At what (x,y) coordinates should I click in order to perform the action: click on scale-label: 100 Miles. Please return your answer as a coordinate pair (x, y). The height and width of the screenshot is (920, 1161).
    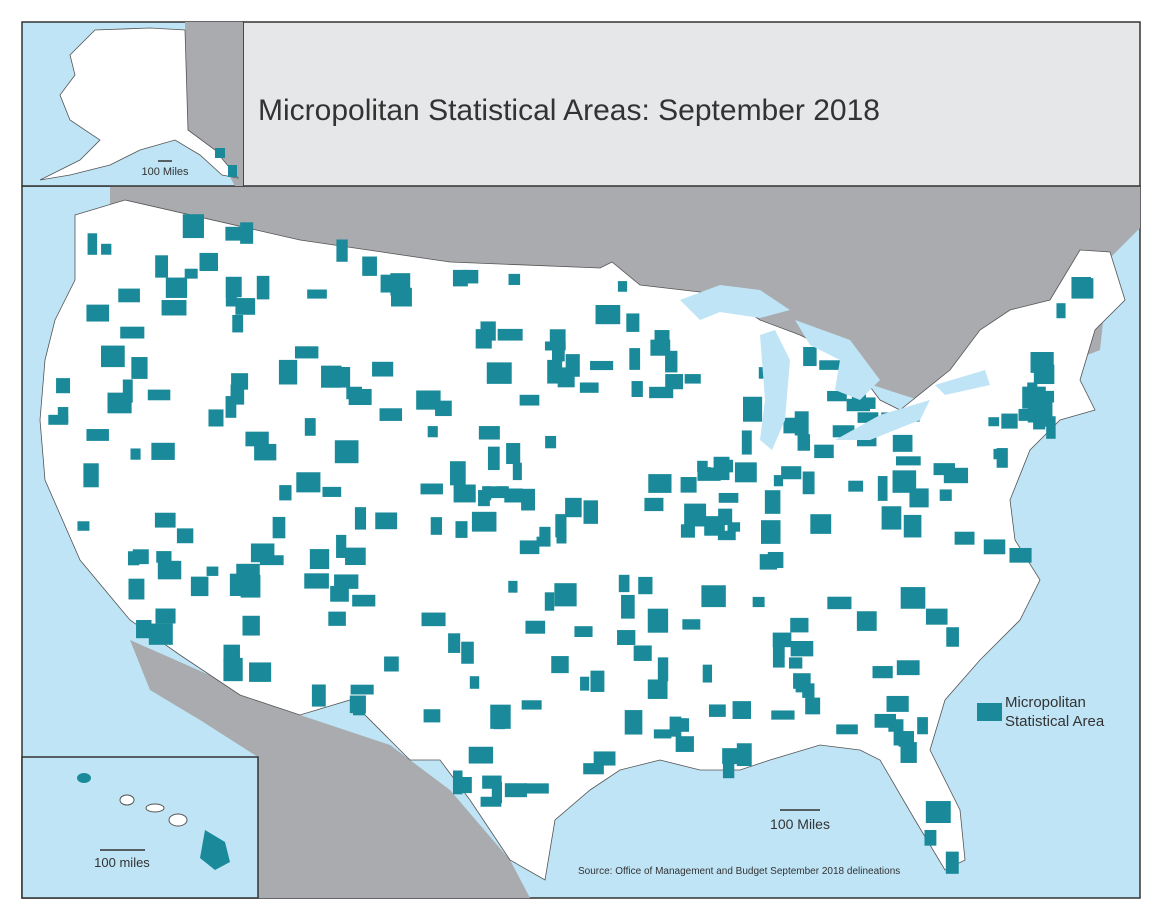
    Looking at the image, I should click on (800, 824).